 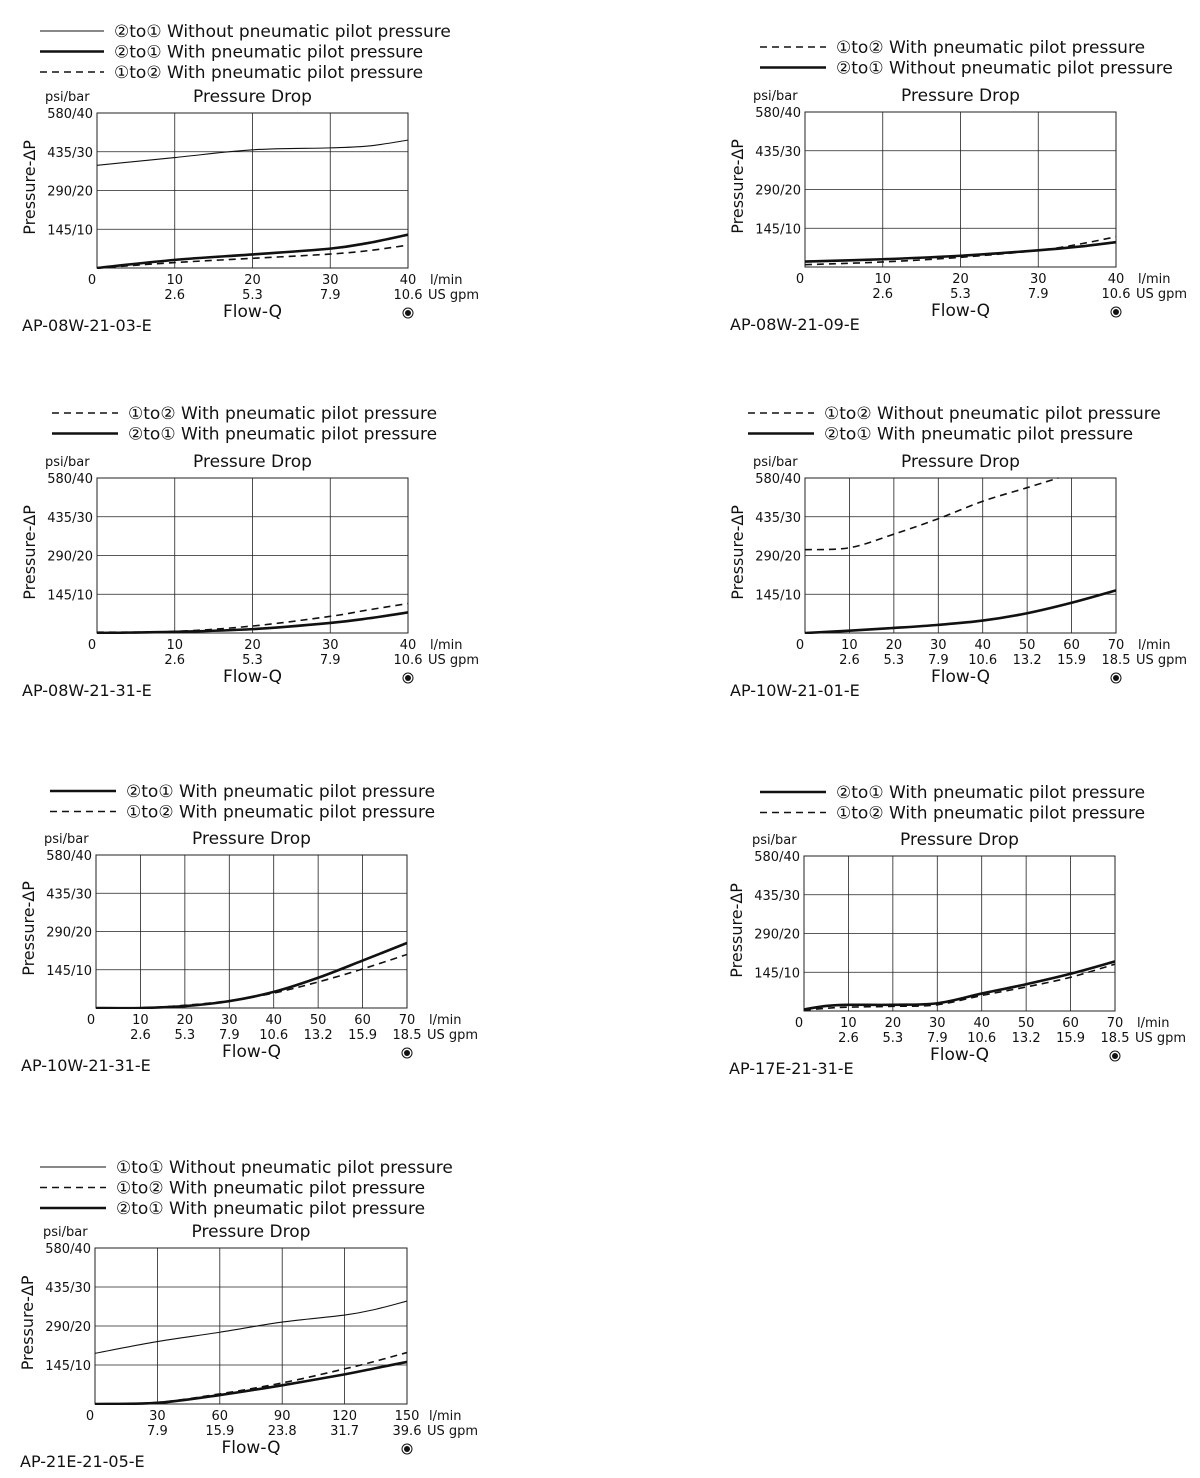 What do you see at coordinates (82, 1461) in the screenshot?
I see `model-code: AP-21E-21-05-E` at bounding box center [82, 1461].